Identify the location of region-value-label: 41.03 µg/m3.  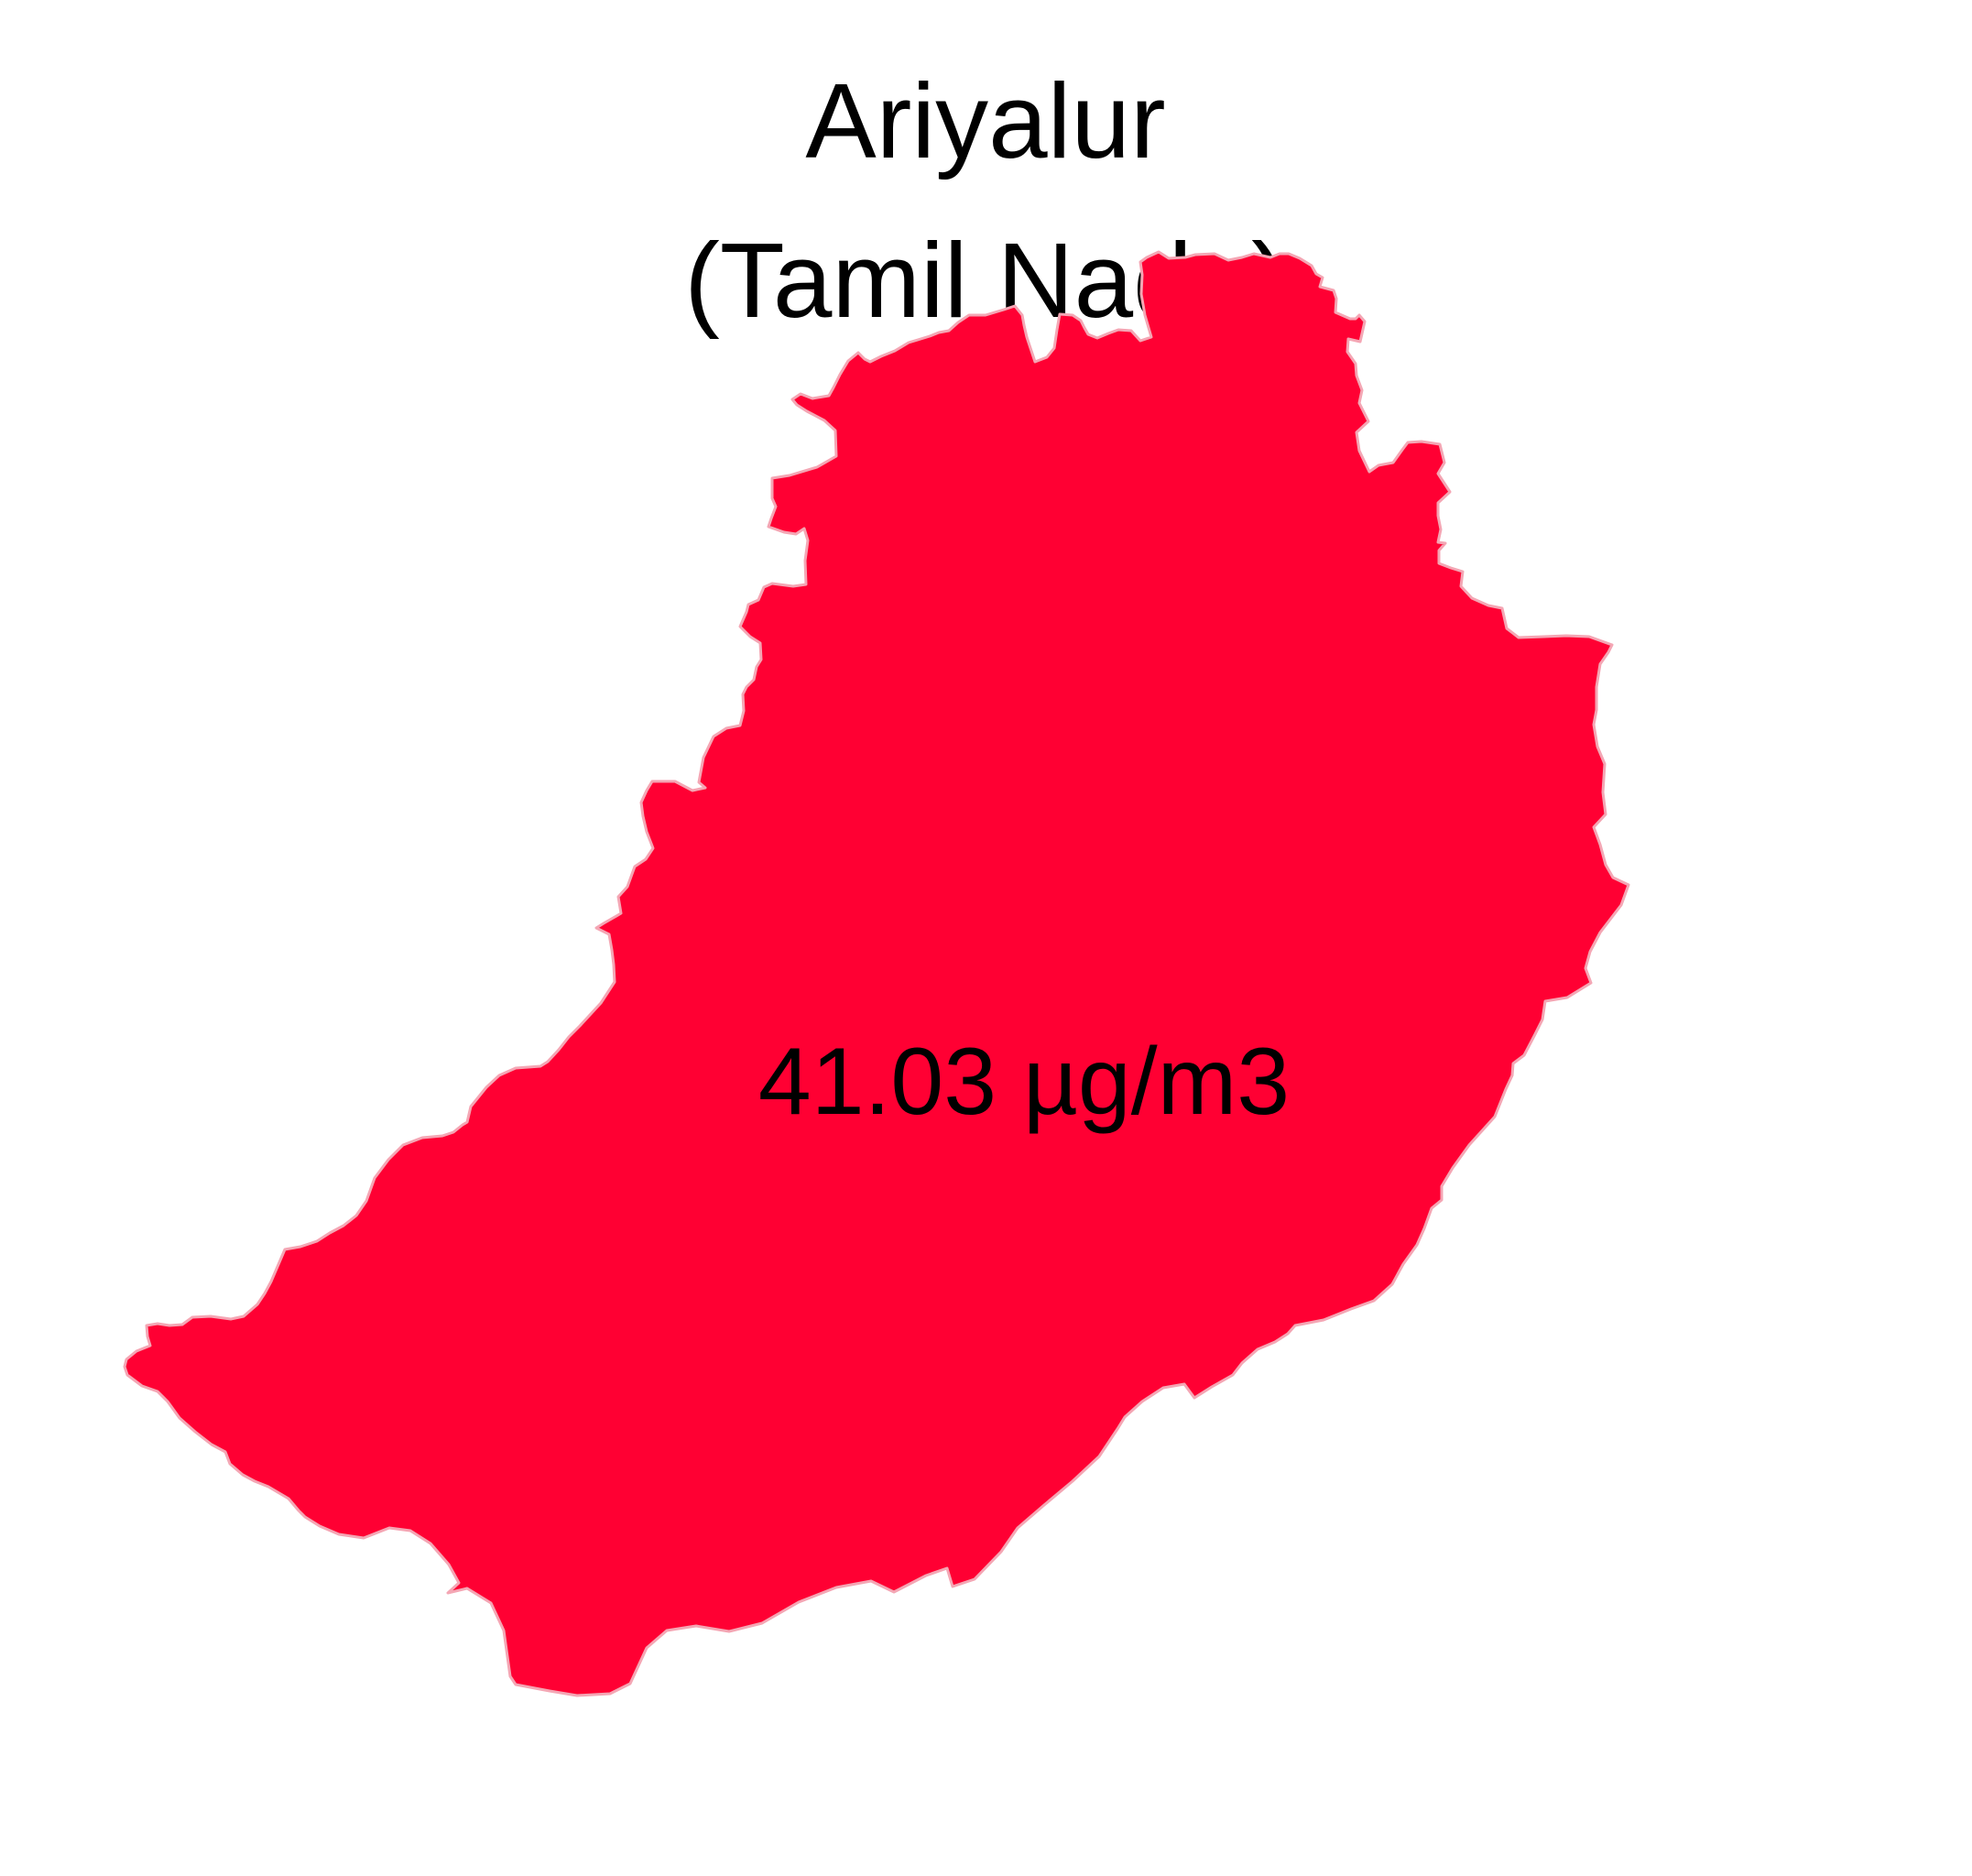
(1024, 1082).